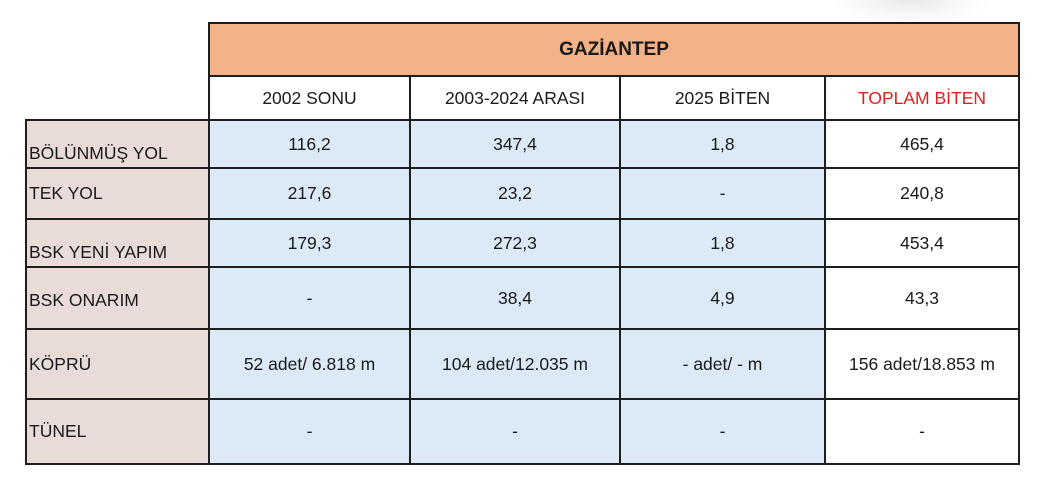 The image size is (1043, 483). I want to click on row-label: TÜNEL, so click(117, 431).